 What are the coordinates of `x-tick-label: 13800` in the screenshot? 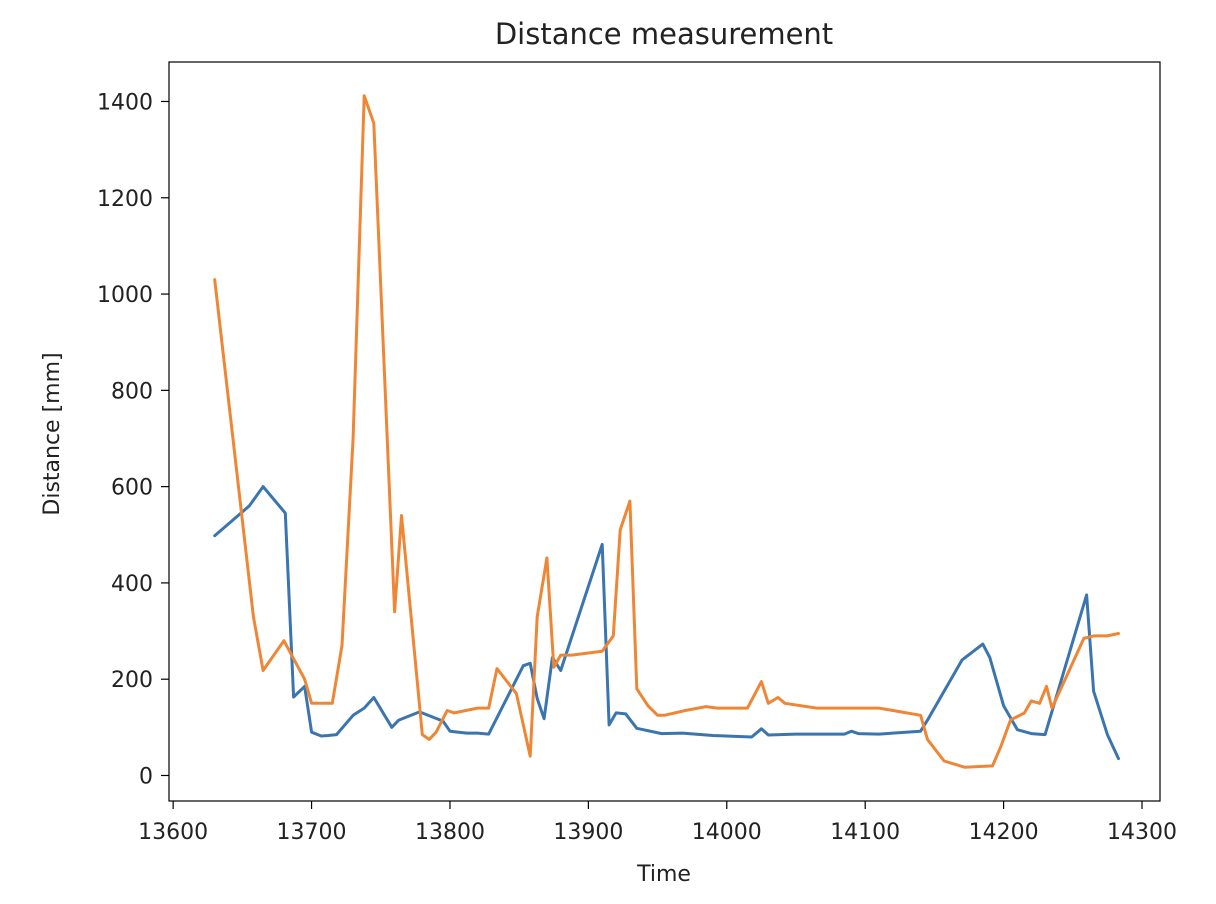 It's located at (450, 832).